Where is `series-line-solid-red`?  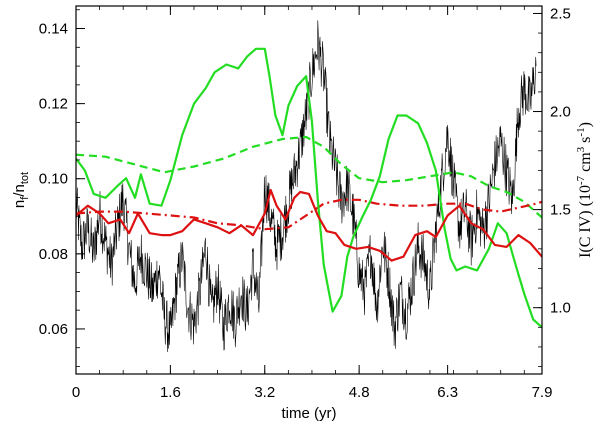 series-line-solid-red is located at coordinates (309, 225).